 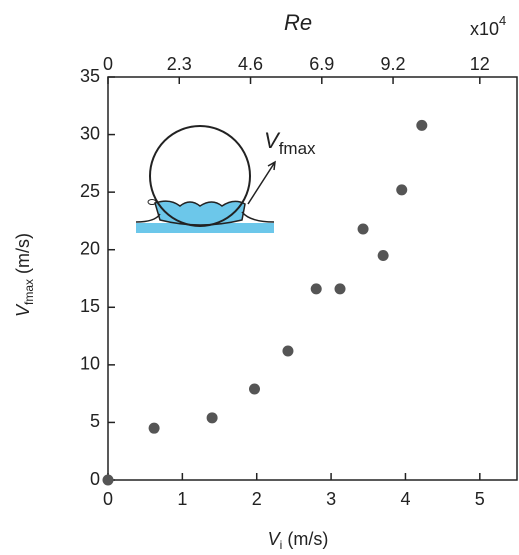 I want to click on x-label-sub: i, so click(x=281, y=545).